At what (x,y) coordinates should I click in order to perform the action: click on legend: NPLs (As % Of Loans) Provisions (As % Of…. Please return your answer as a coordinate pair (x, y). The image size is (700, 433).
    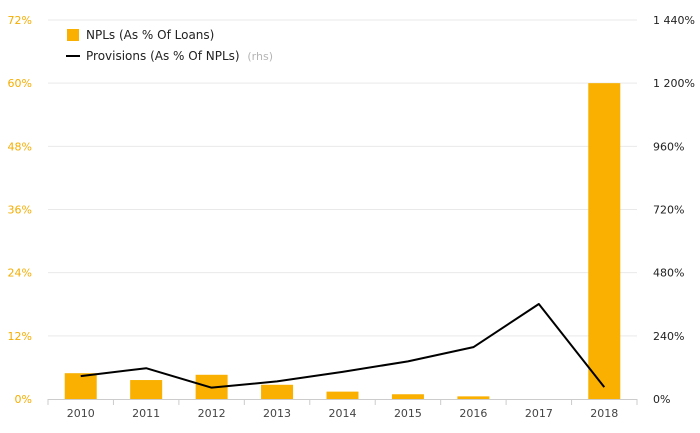
    Looking at the image, I should click on (169, 45).